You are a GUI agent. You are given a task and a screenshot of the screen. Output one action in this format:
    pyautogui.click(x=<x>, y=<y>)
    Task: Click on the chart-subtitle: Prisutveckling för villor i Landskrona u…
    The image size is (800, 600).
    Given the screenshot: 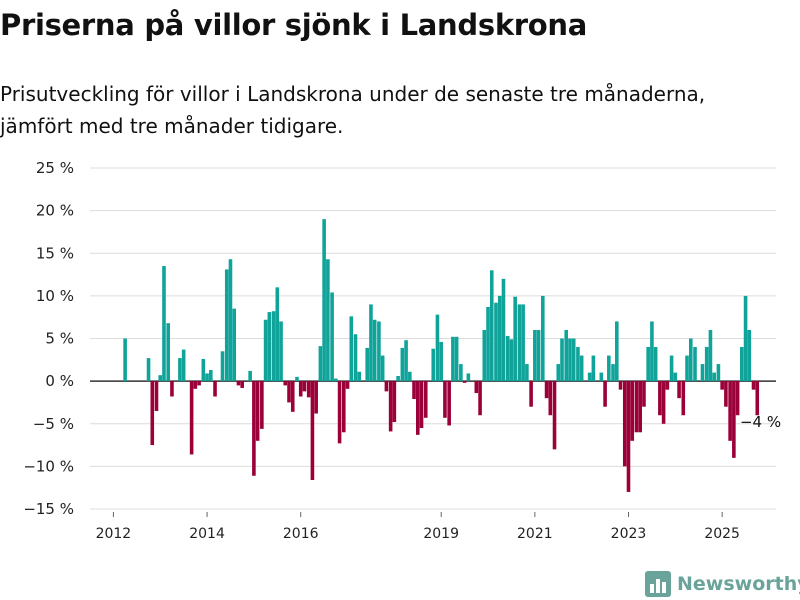 What is the action you would take?
    pyautogui.click(x=353, y=110)
    